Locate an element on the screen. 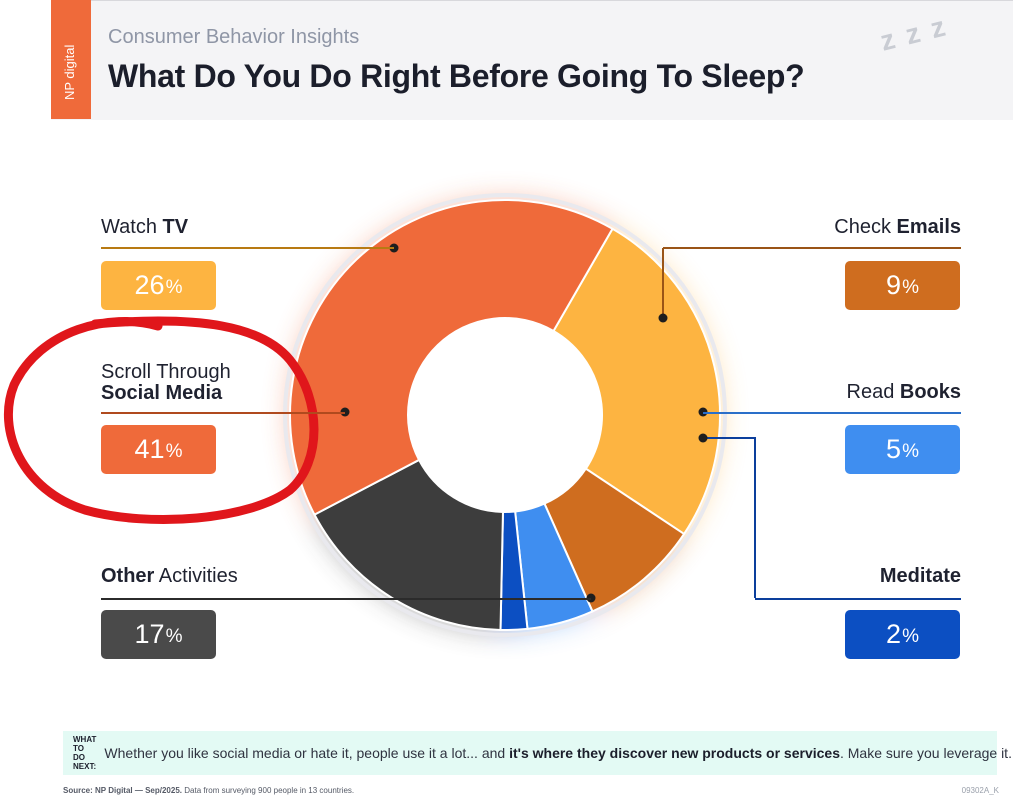 This screenshot has width=1013, height=802. connector-read-books is located at coordinates (832, 413).